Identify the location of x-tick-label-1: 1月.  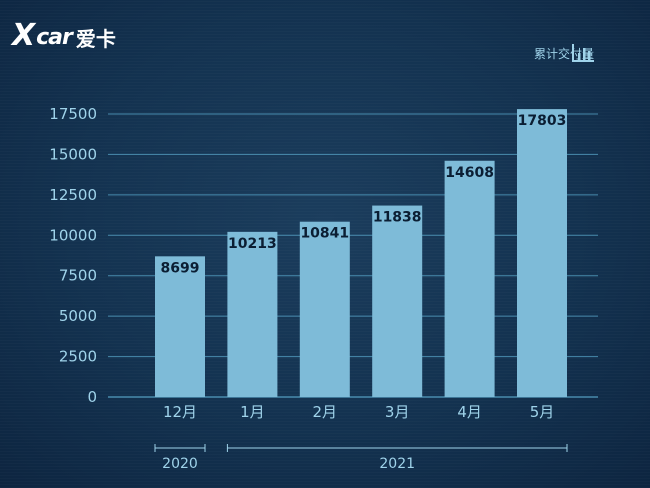
(252, 412).